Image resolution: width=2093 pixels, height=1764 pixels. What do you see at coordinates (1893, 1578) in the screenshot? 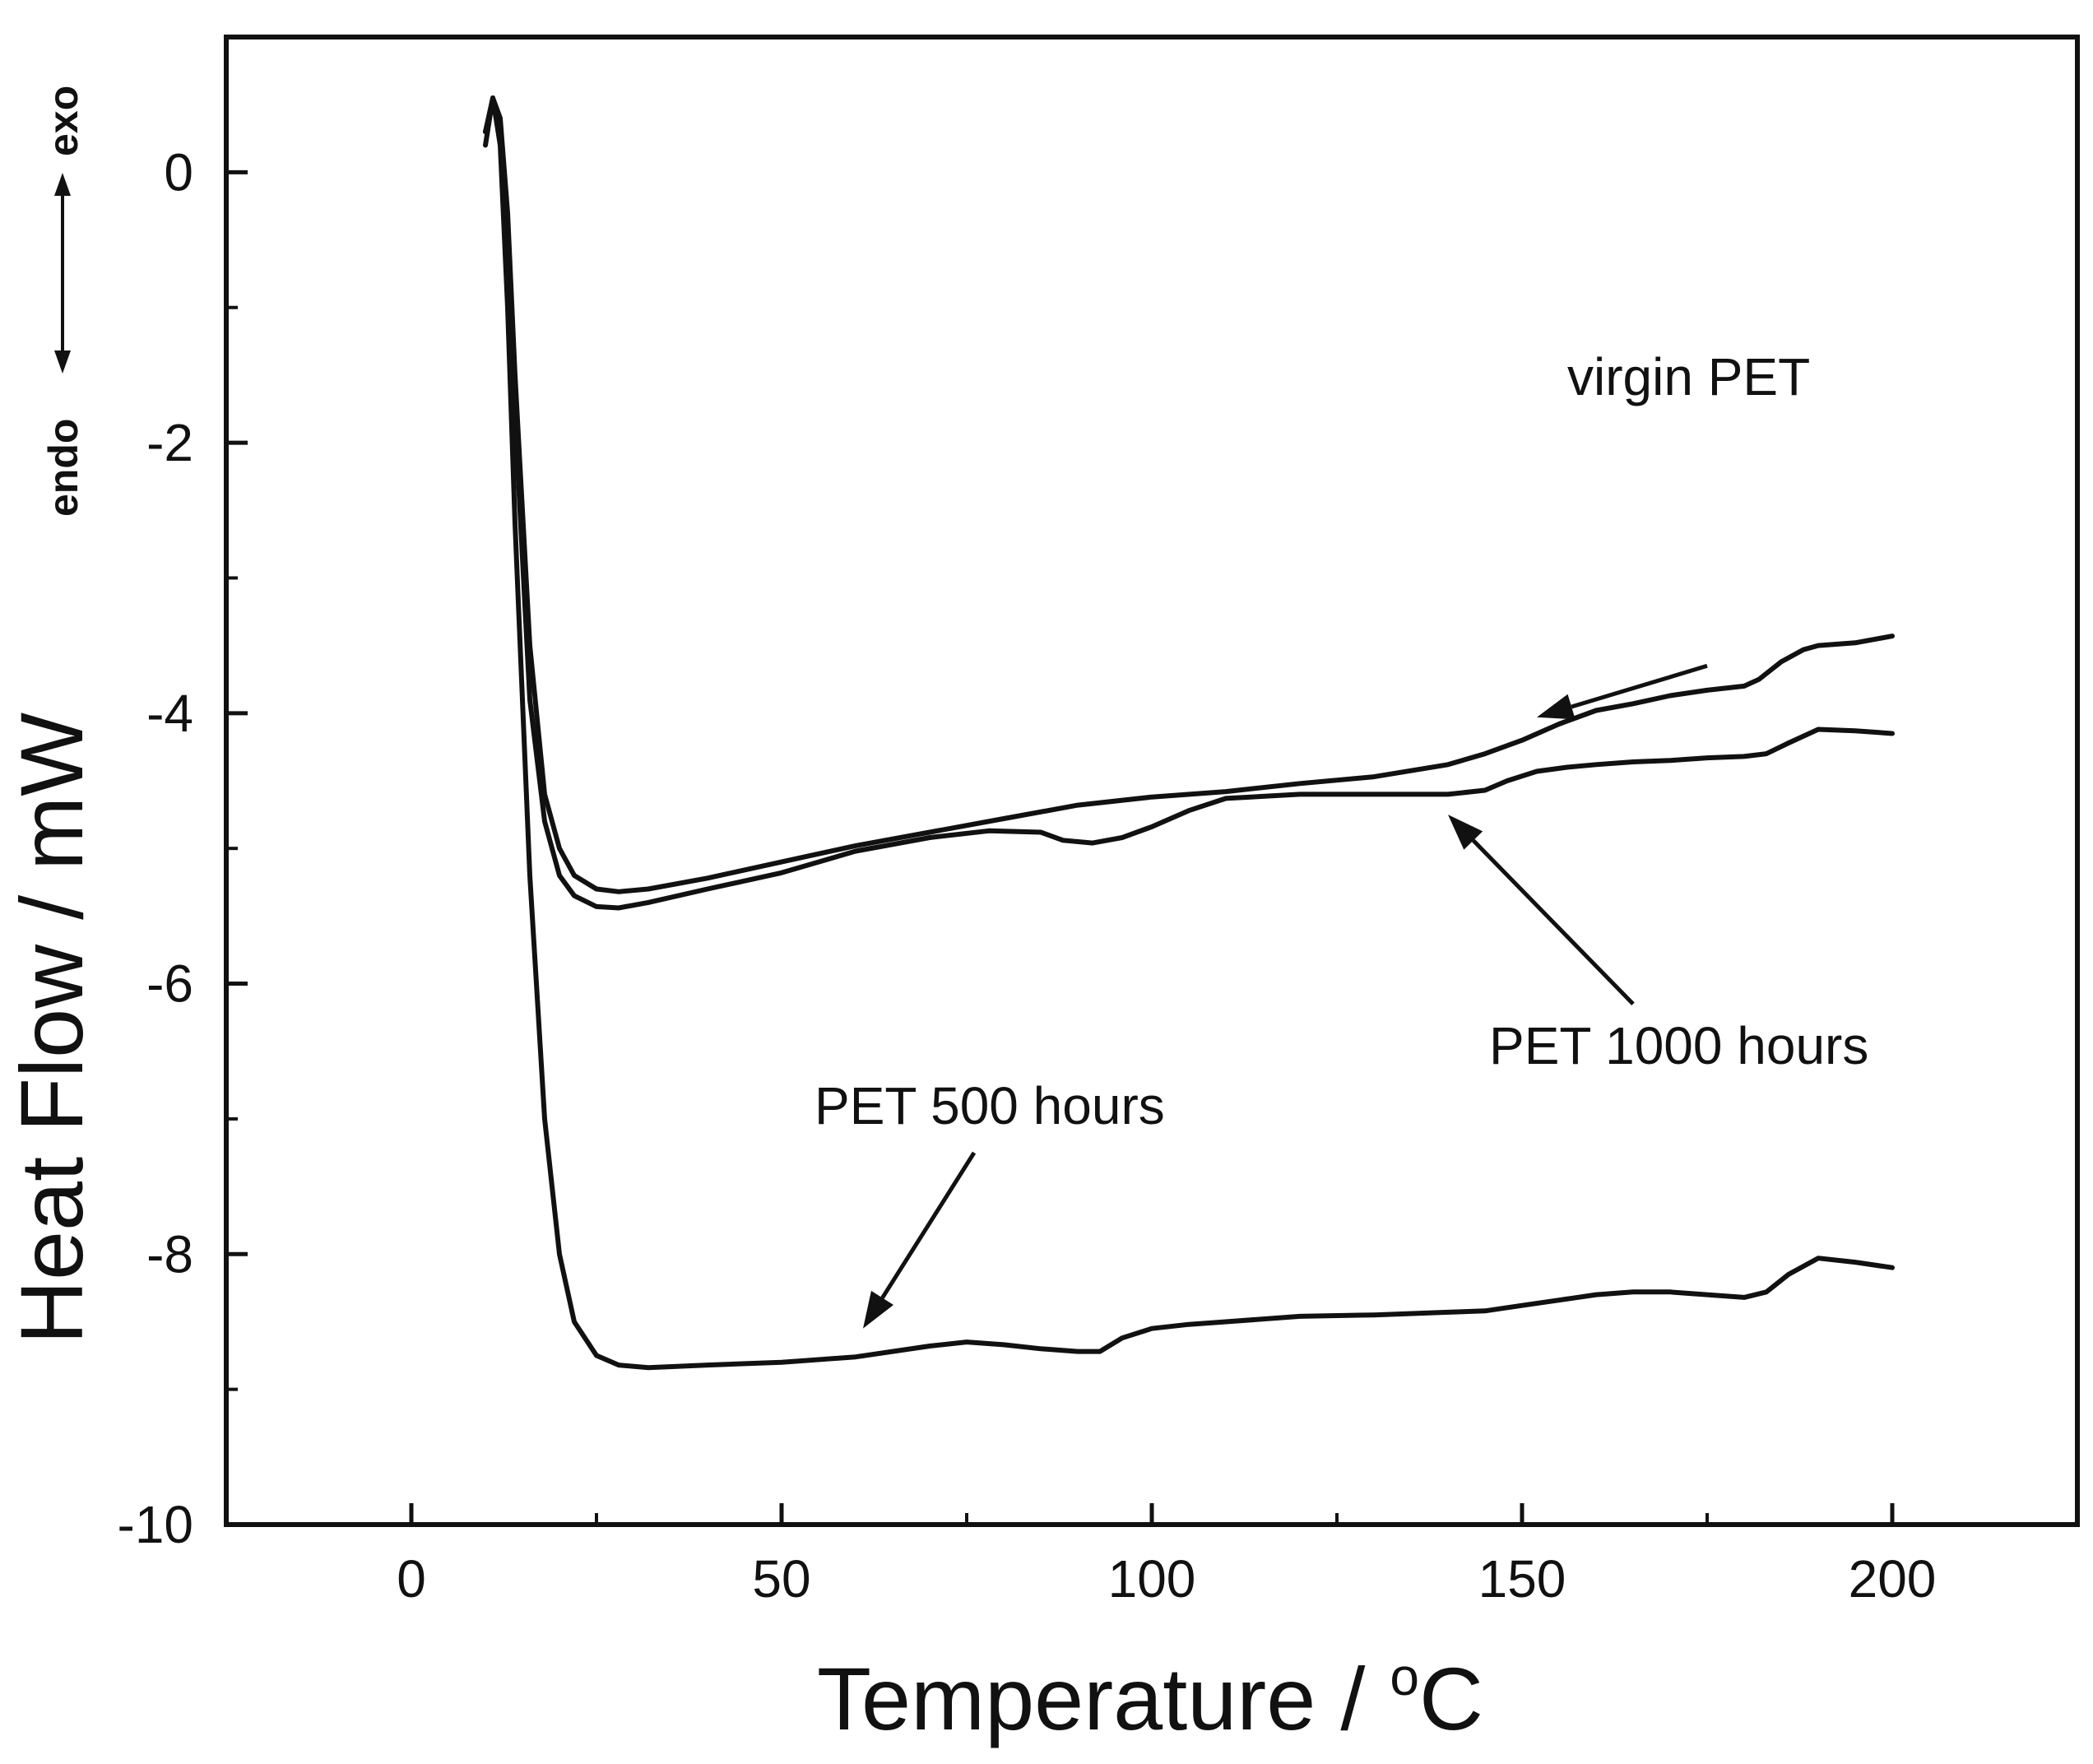
I see `x-tick-label: 200` at bounding box center [1893, 1578].